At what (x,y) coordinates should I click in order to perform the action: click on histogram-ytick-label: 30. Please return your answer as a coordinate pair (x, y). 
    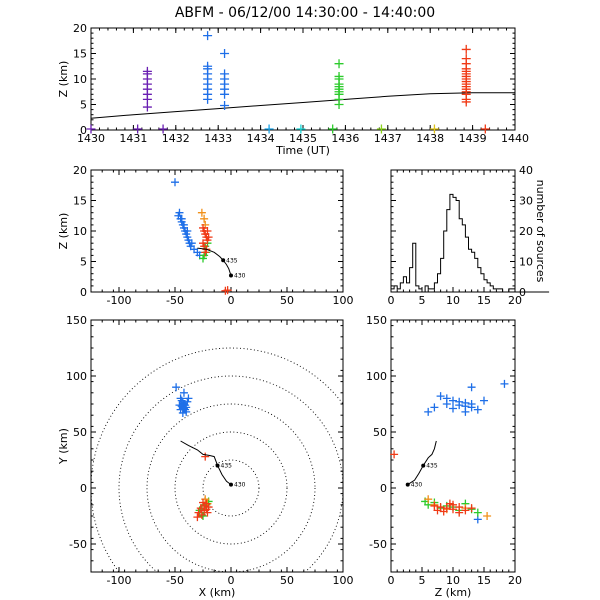
    Looking at the image, I should click on (526, 201).